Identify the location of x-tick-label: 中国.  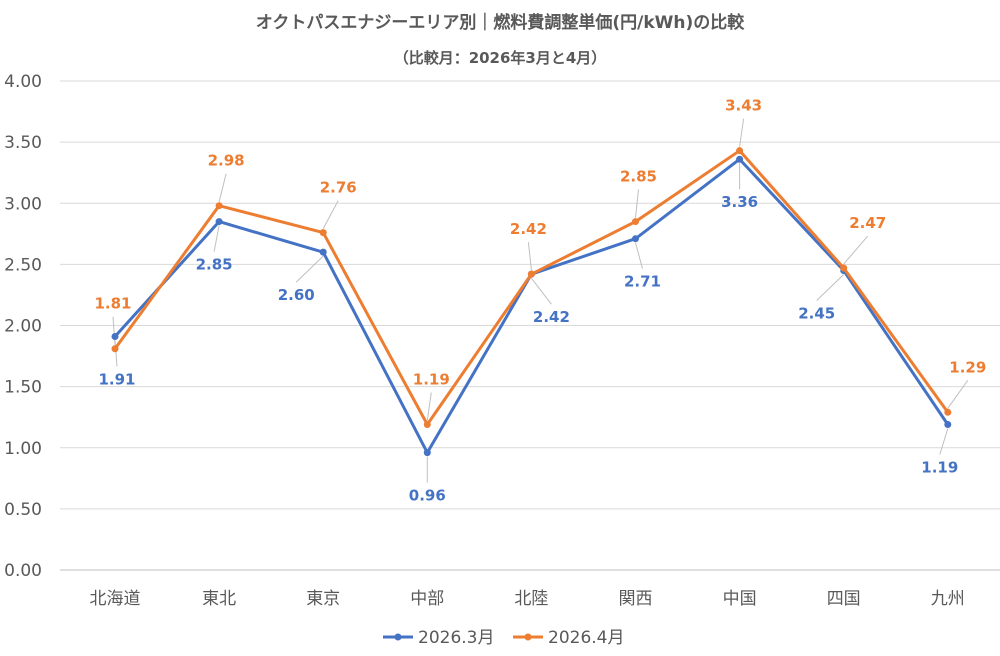
(740, 599).